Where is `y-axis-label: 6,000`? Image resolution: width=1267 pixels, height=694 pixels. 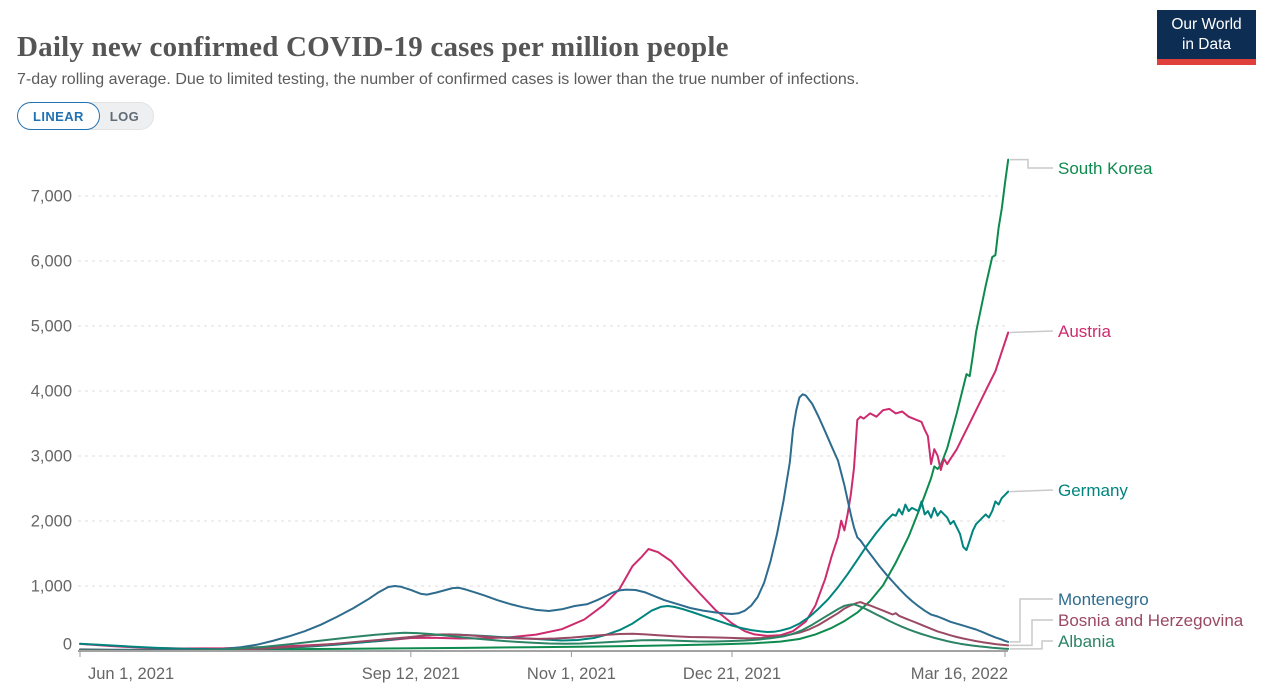
y-axis-label: 6,000 is located at coordinates (51, 262).